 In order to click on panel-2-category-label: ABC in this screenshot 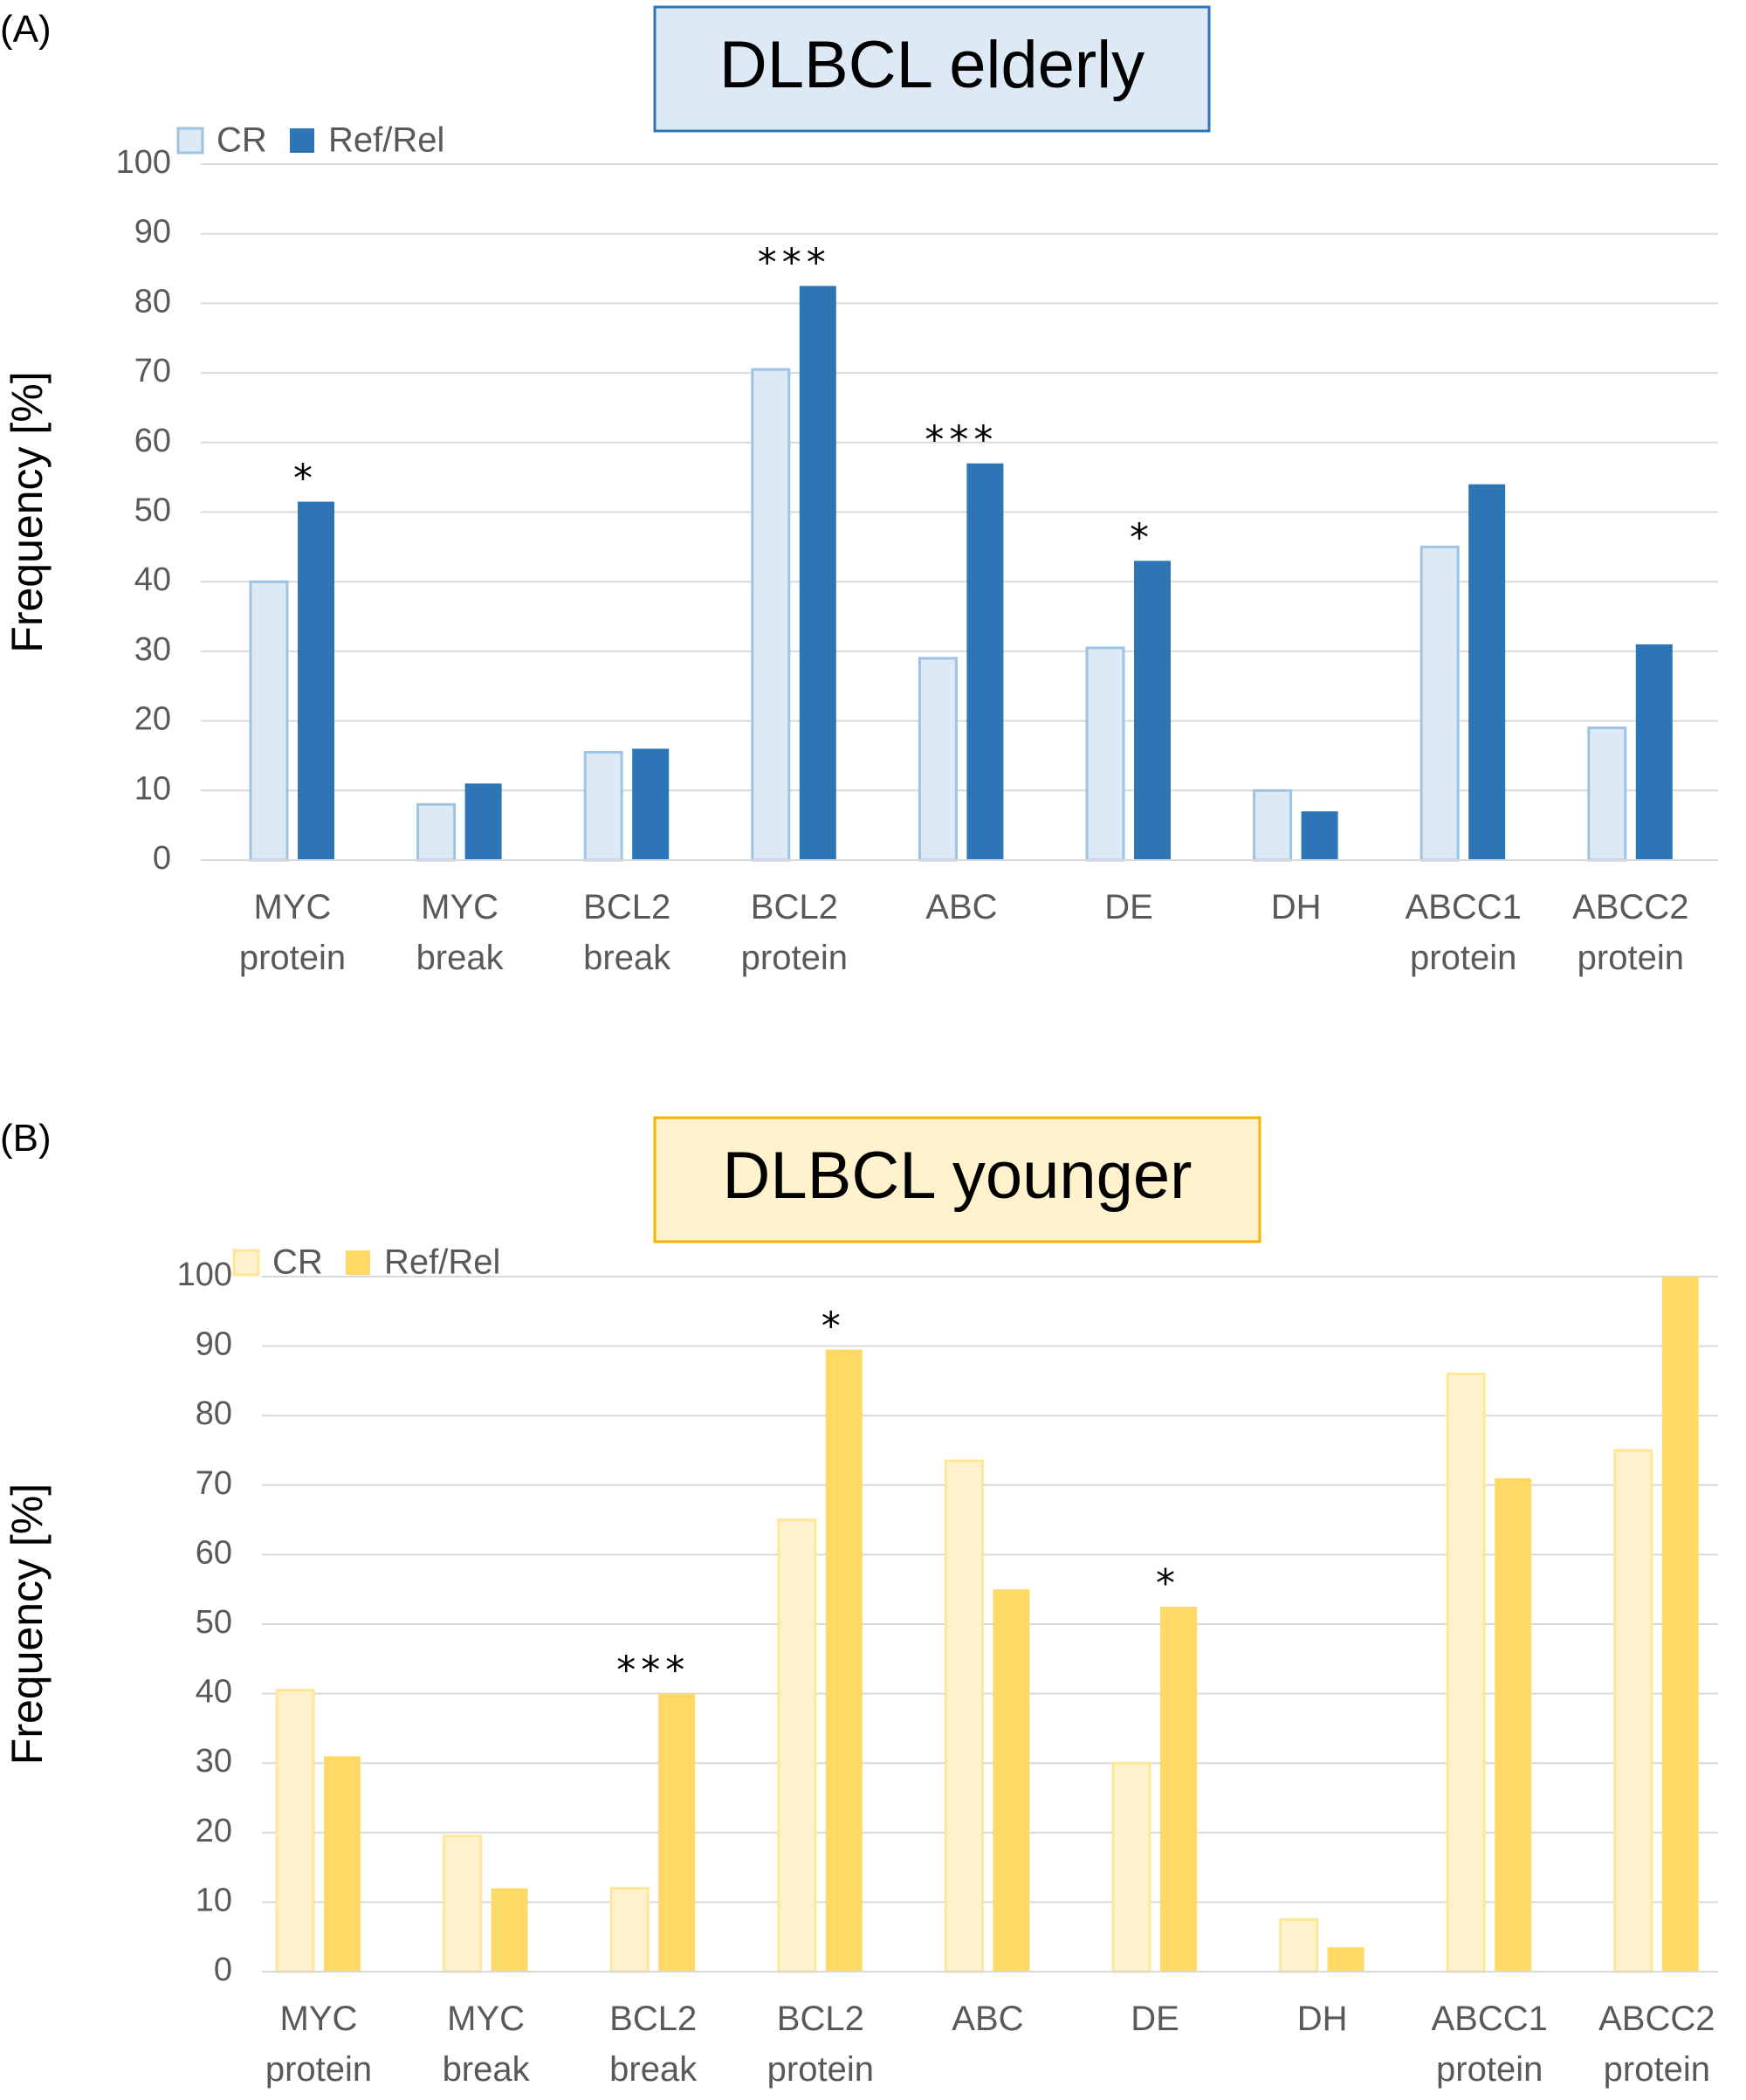, I will do `click(987, 2019)`.